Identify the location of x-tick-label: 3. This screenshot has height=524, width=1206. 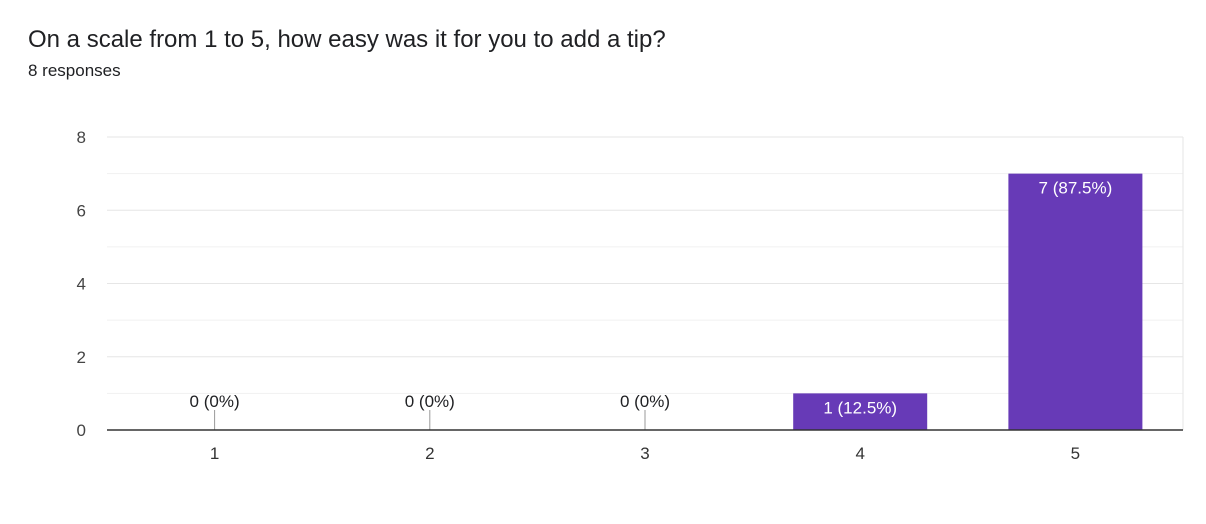
(644, 453).